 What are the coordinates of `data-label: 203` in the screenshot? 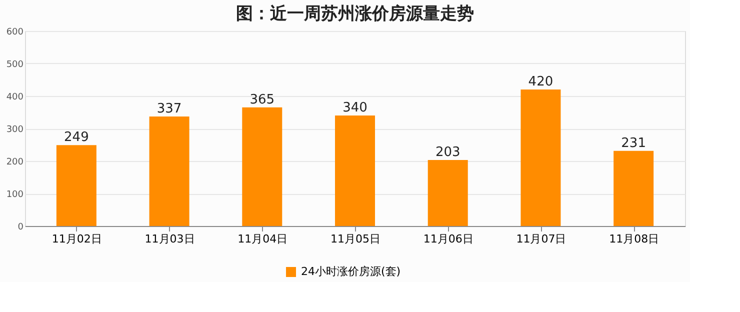 It's located at (447, 152).